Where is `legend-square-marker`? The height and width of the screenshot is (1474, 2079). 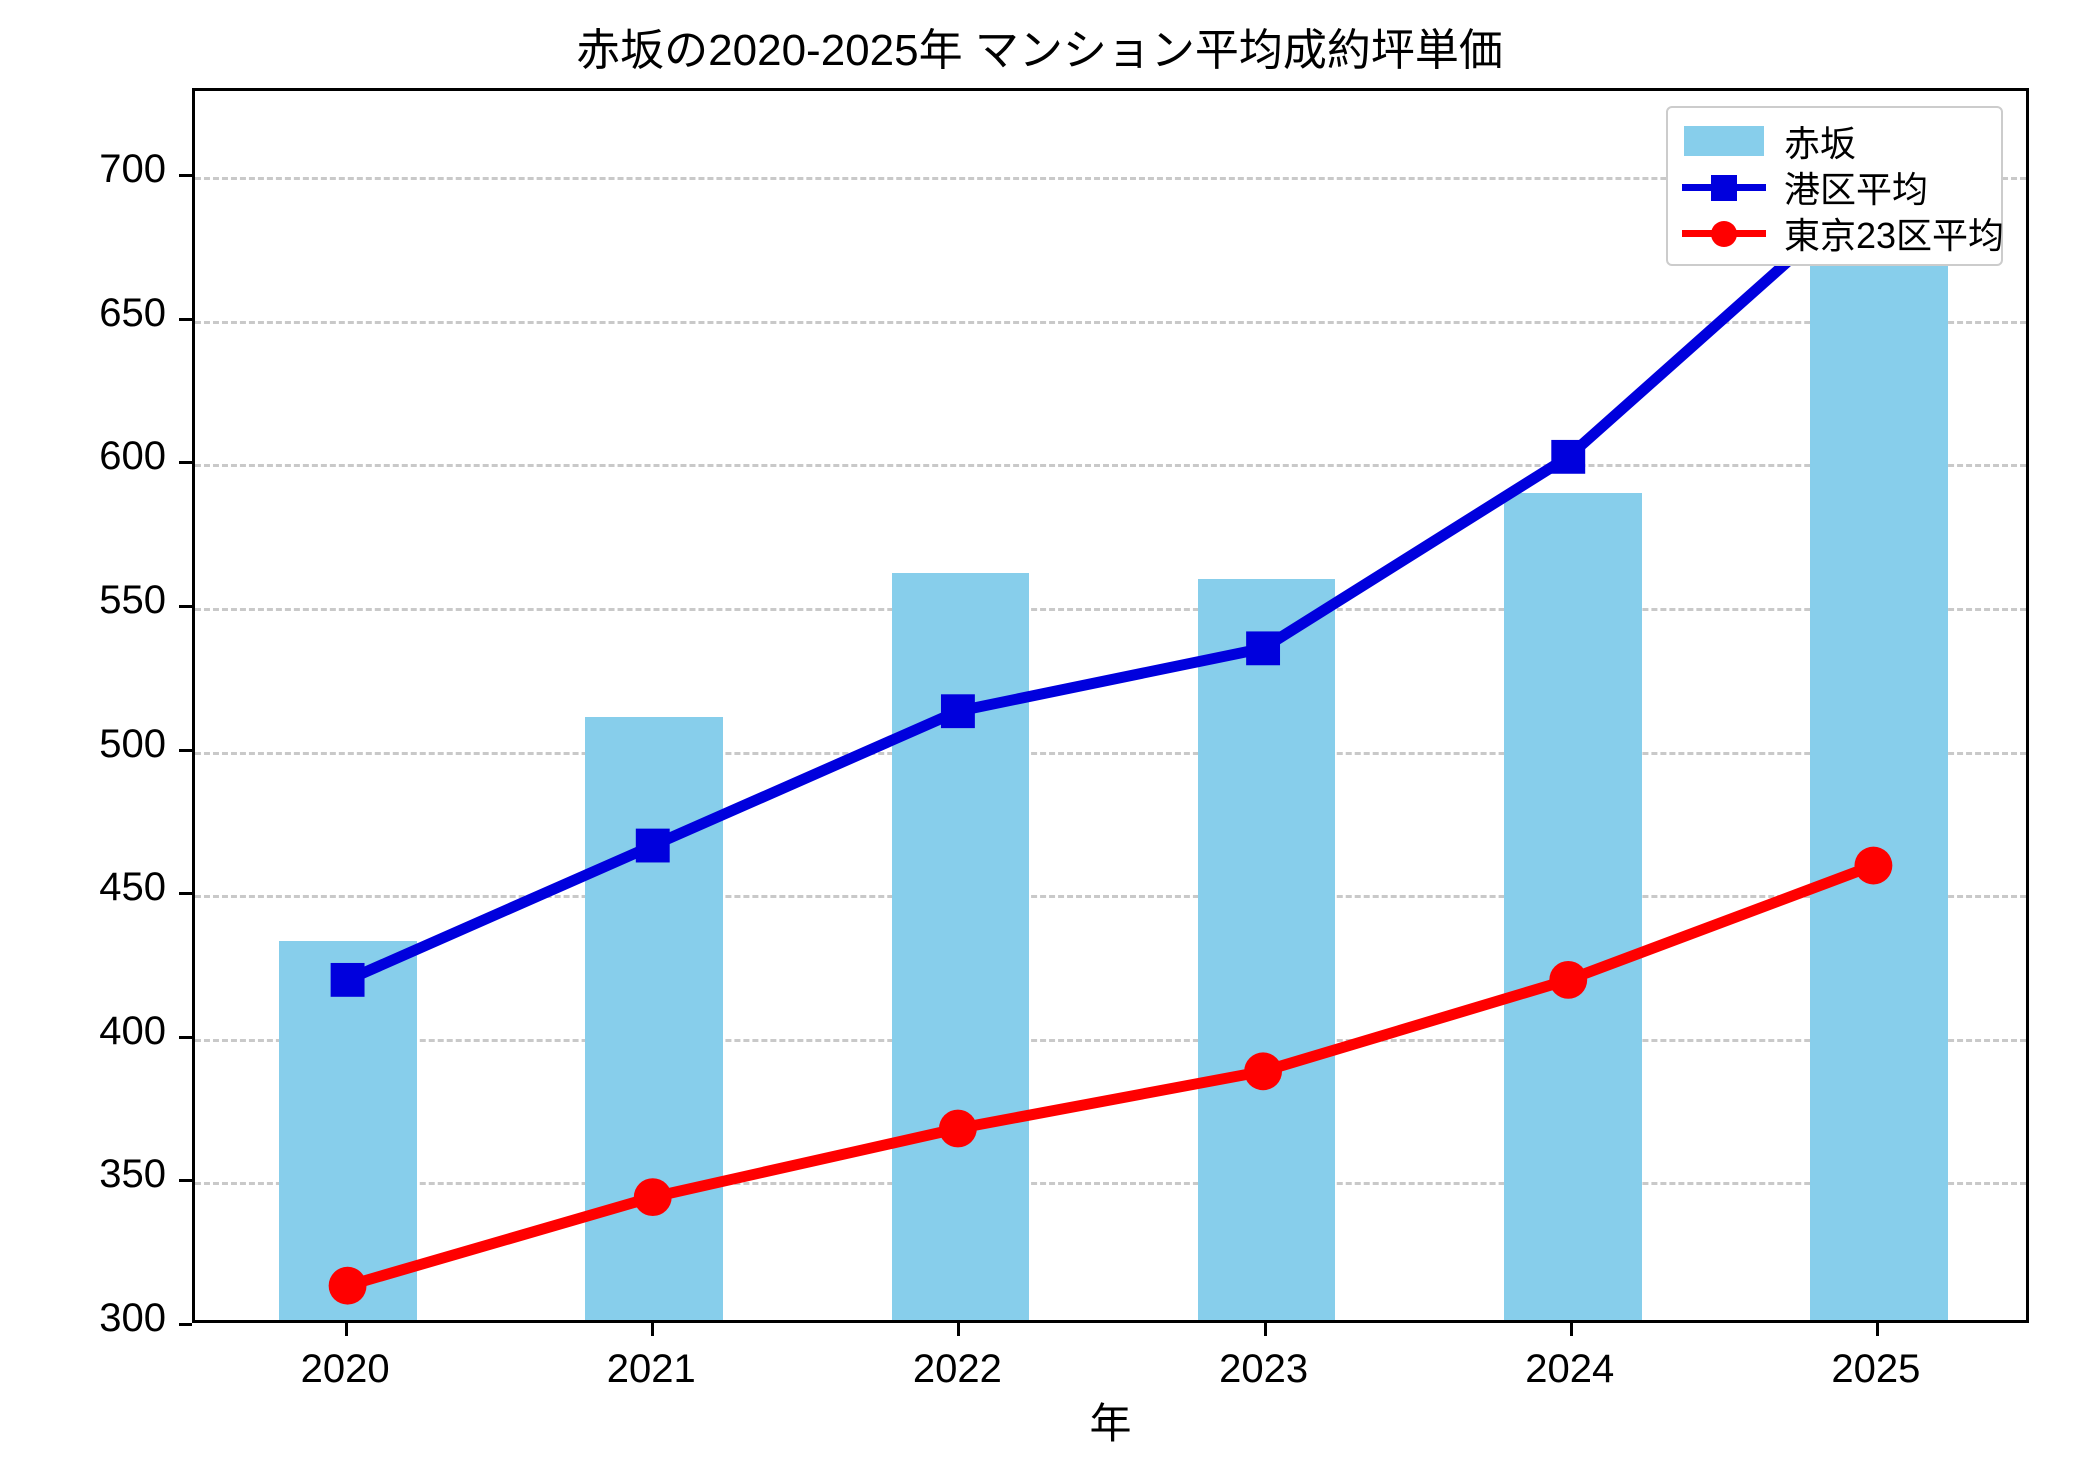
legend-square-marker is located at coordinates (1724, 188).